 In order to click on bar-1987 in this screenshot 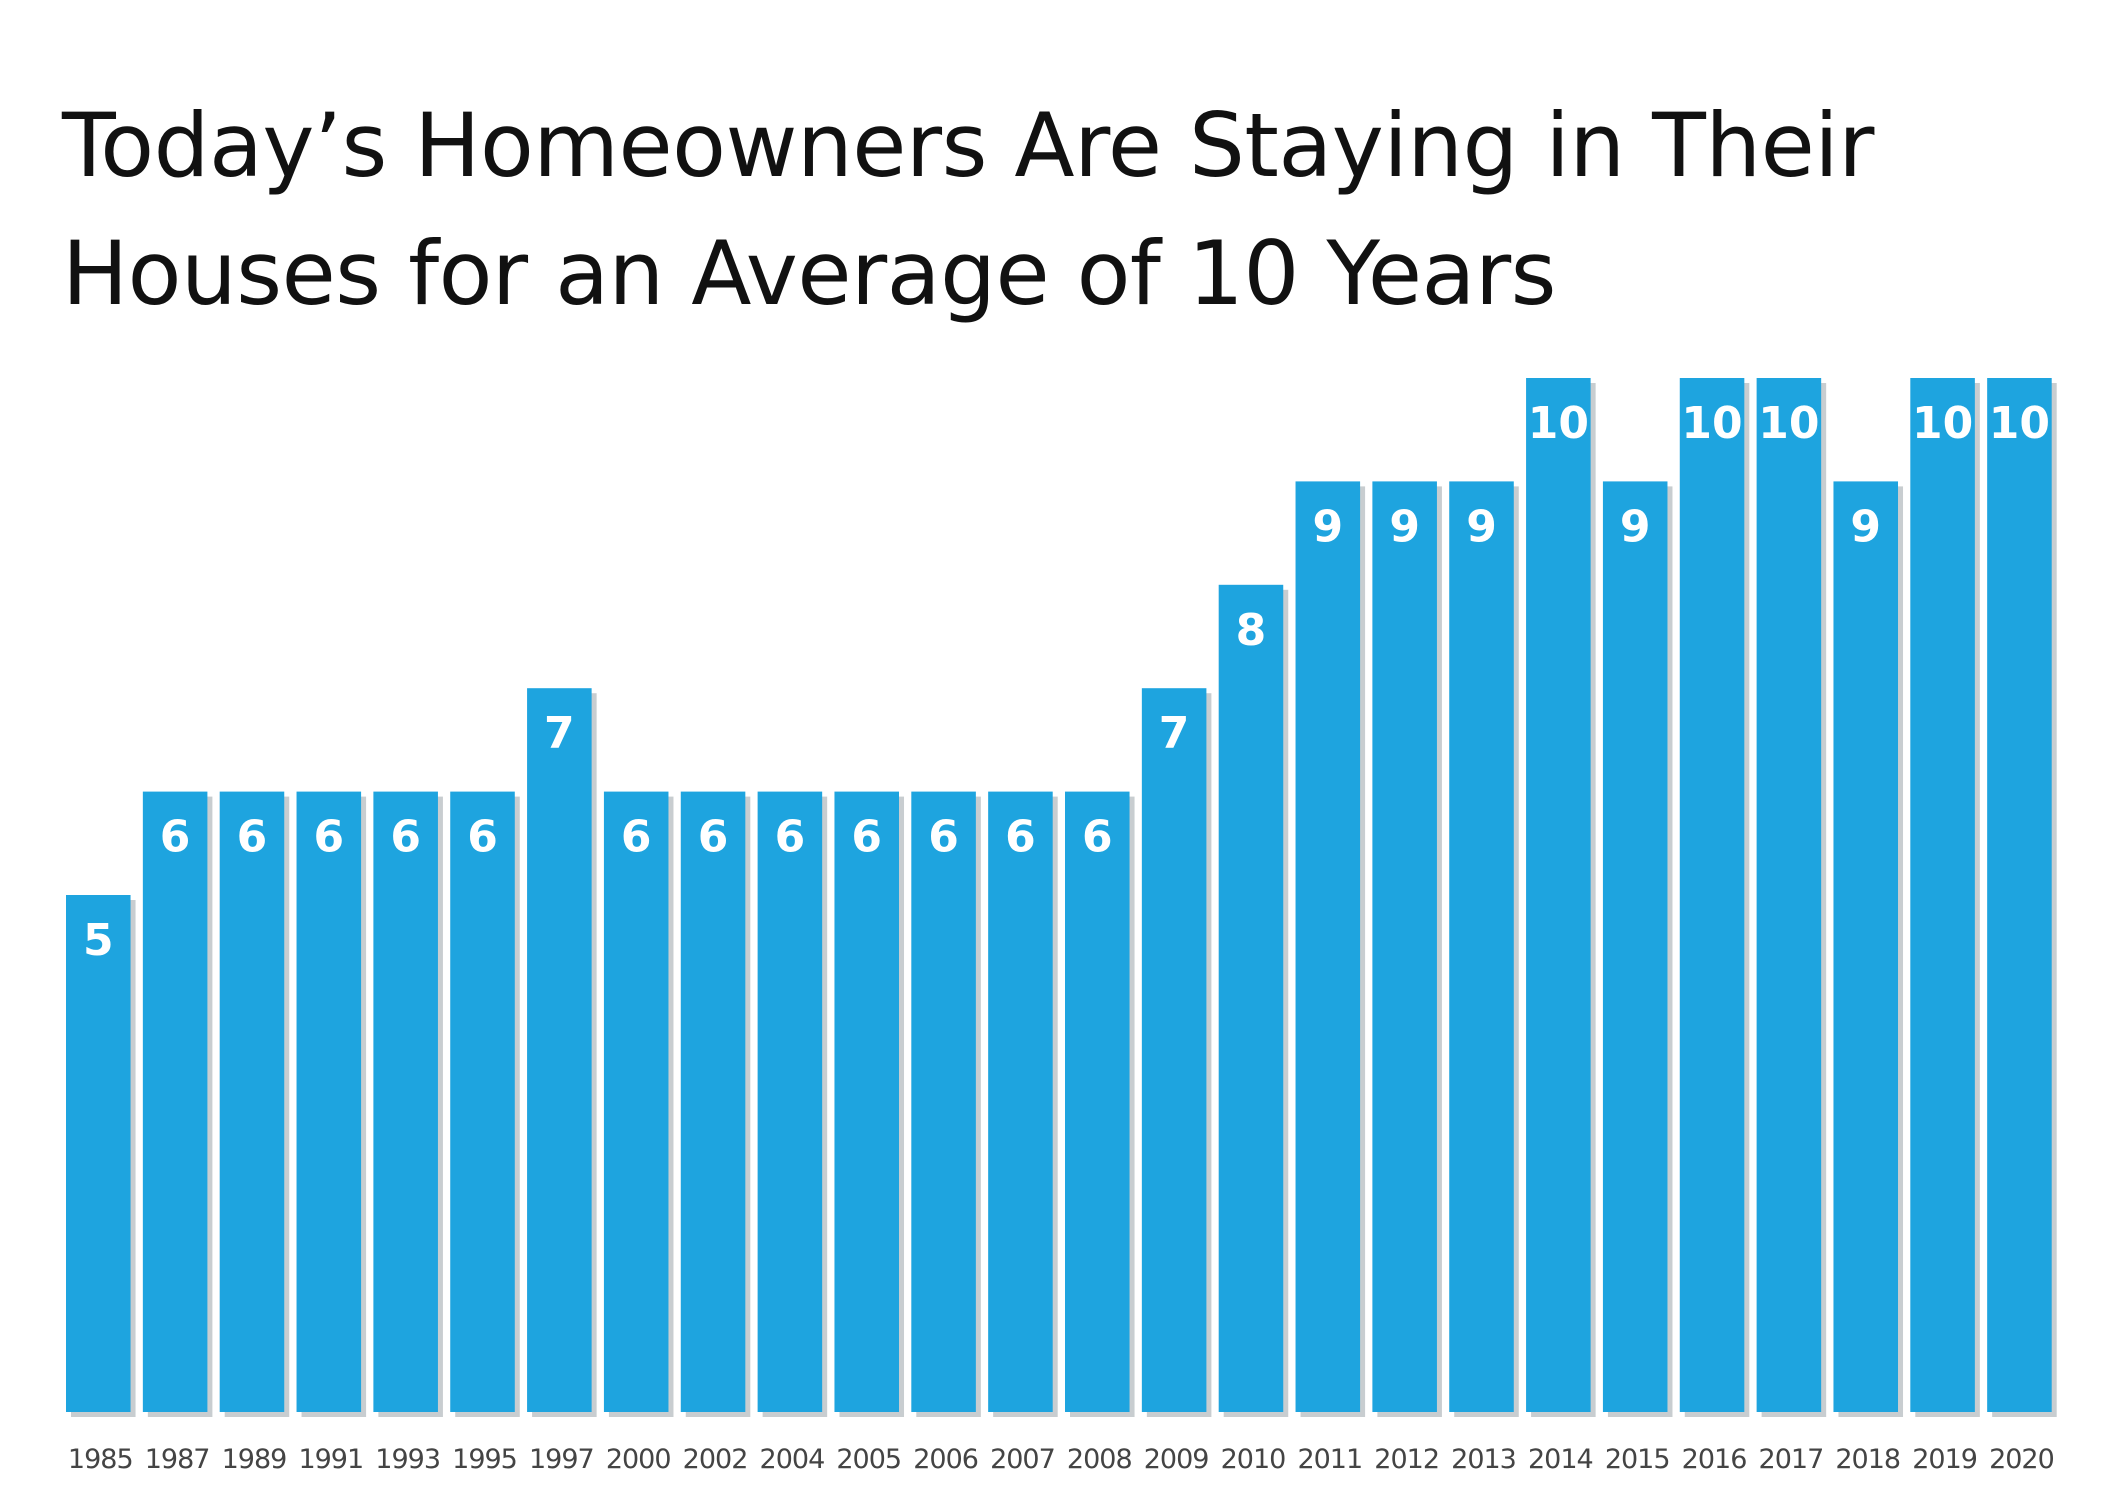, I will do `click(175, 1101)`.